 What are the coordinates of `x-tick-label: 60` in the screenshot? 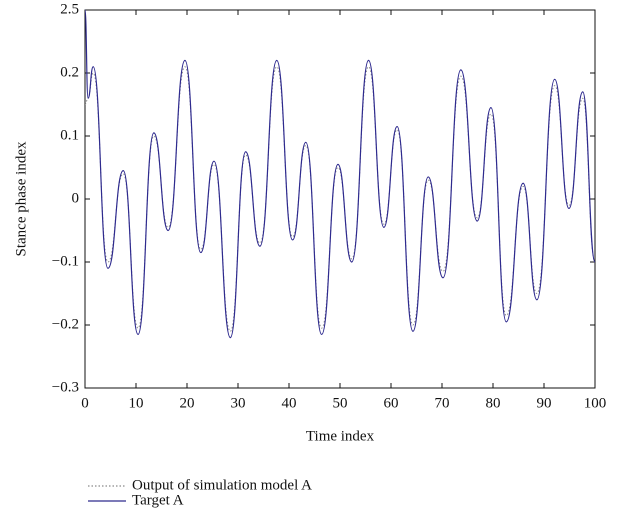 It's located at (391, 403).